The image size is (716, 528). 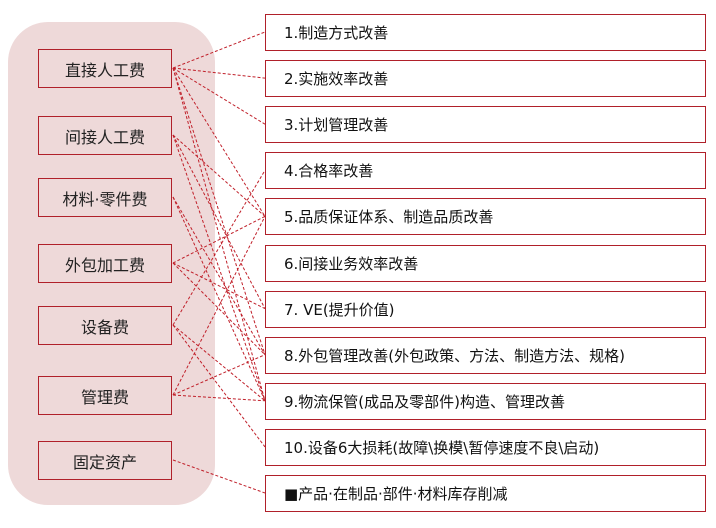 What do you see at coordinates (485, 355) in the screenshot?
I see `improvement-item: 8.外包管理改善(外包政策、方法、制造方法、规格)` at bounding box center [485, 355].